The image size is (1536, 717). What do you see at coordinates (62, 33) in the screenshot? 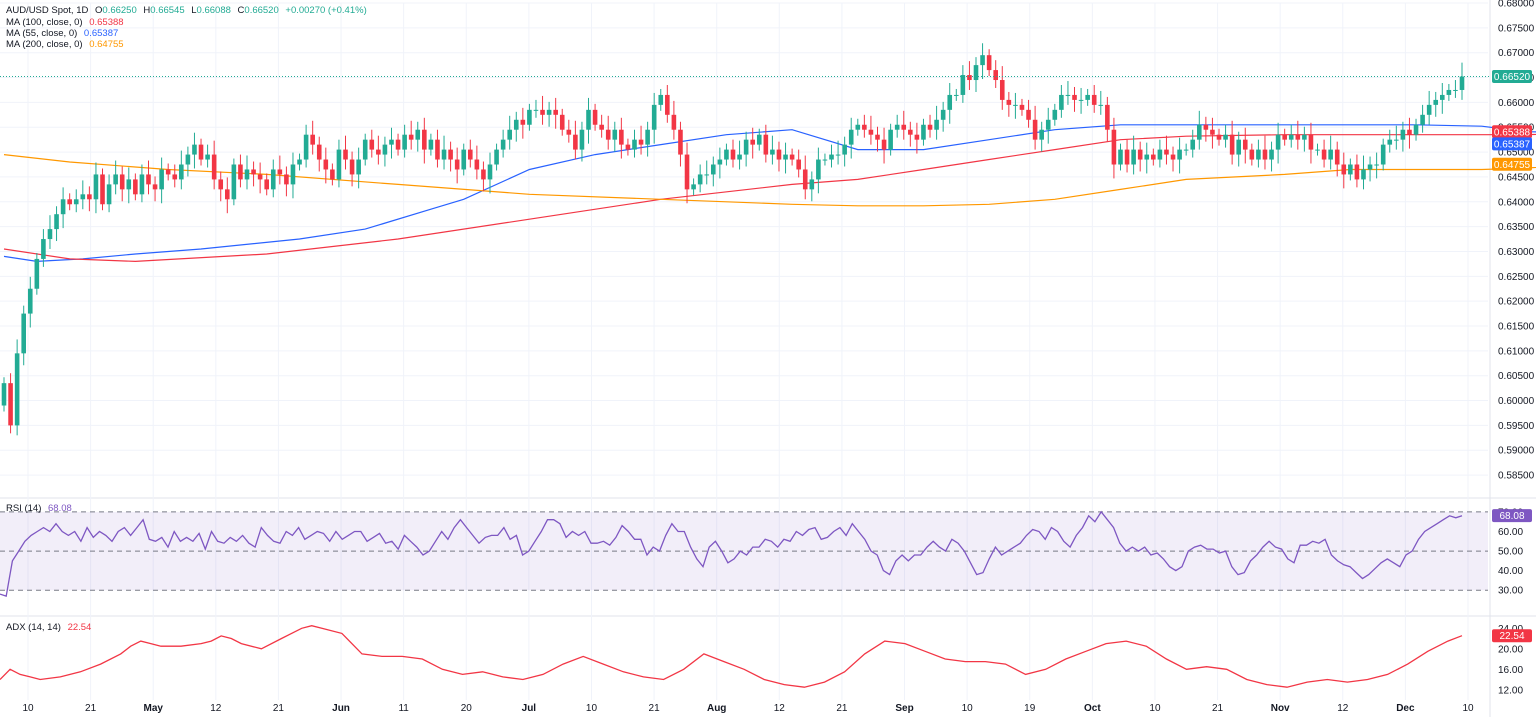
I see `legend-ma55: MA (55, close, 0) 0.65387` at bounding box center [62, 33].